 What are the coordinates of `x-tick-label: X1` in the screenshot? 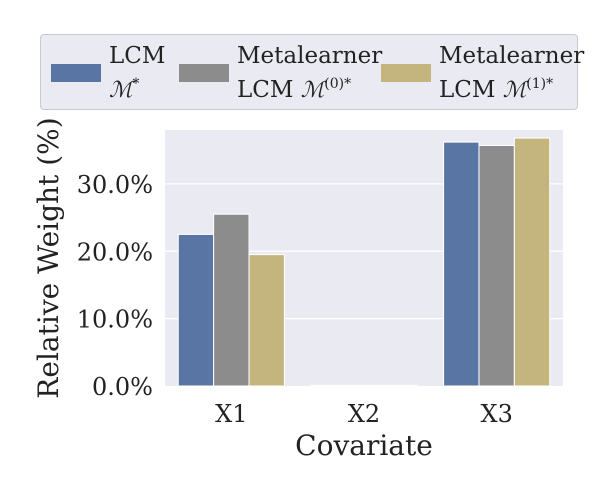 It's located at (231, 414).